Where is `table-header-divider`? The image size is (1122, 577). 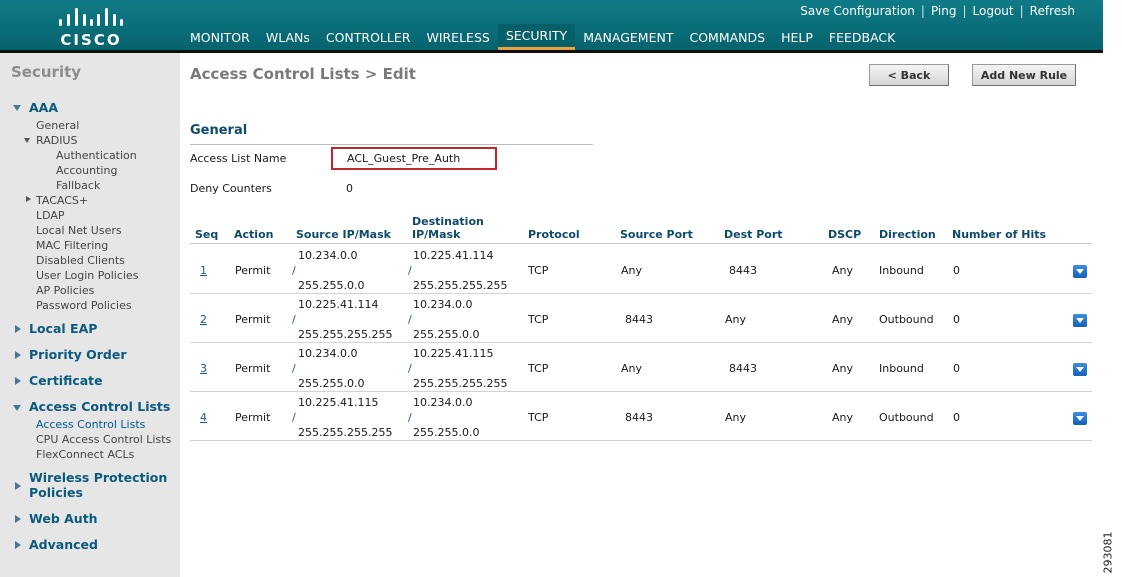
table-header-divider is located at coordinates (641, 243).